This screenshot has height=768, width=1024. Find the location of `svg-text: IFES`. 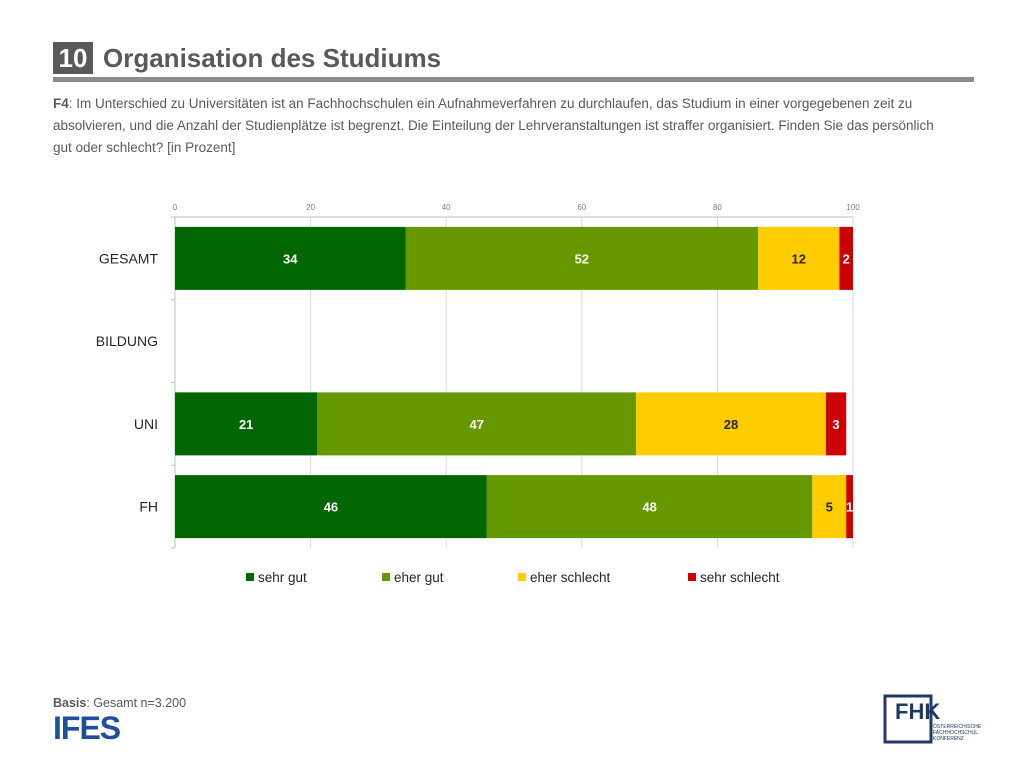

svg-text: IFES is located at coordinates (87, 727).